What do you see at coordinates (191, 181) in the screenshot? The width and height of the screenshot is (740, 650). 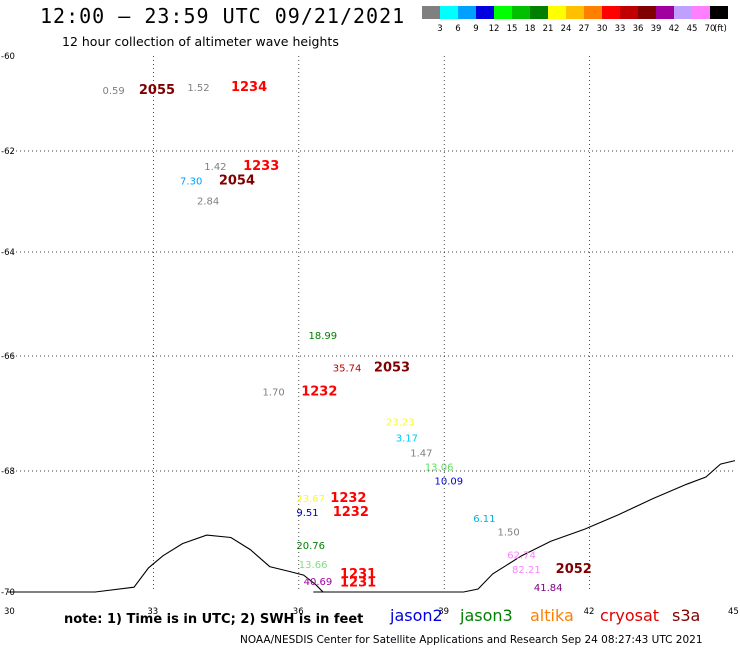 I see `wave-height-label: 7.30` at bounding box center [191, 181].